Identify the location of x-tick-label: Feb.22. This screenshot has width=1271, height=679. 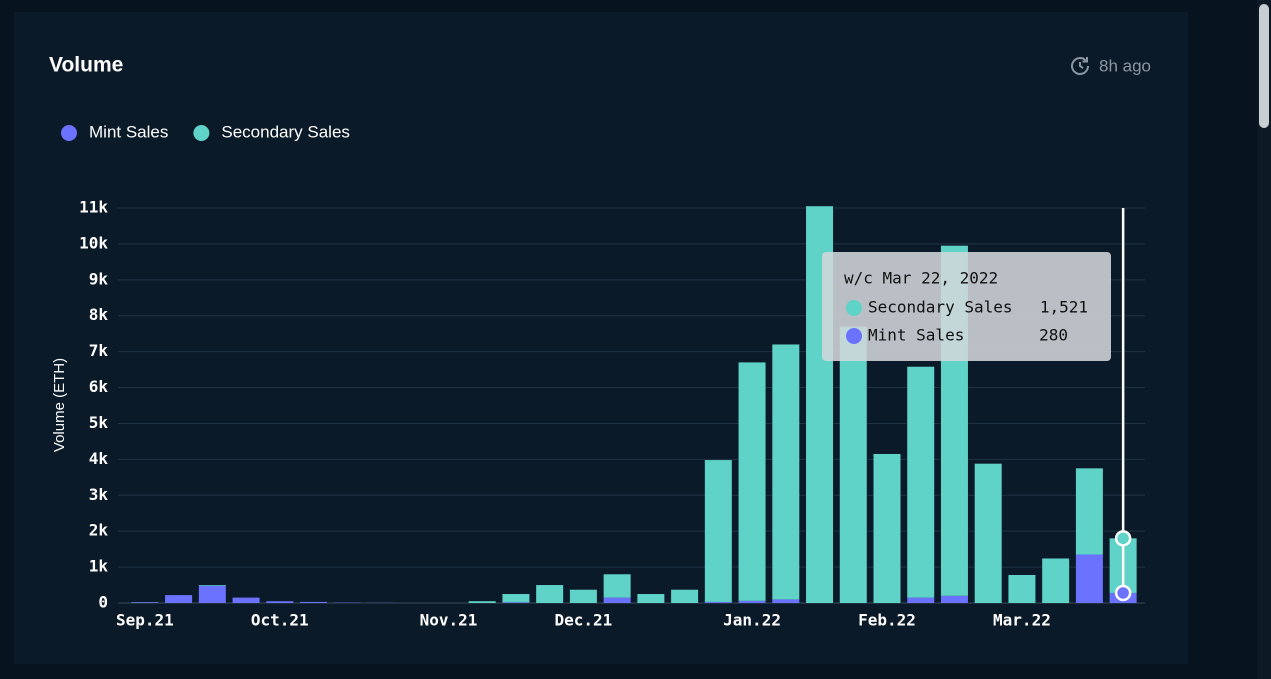
(887, 620).